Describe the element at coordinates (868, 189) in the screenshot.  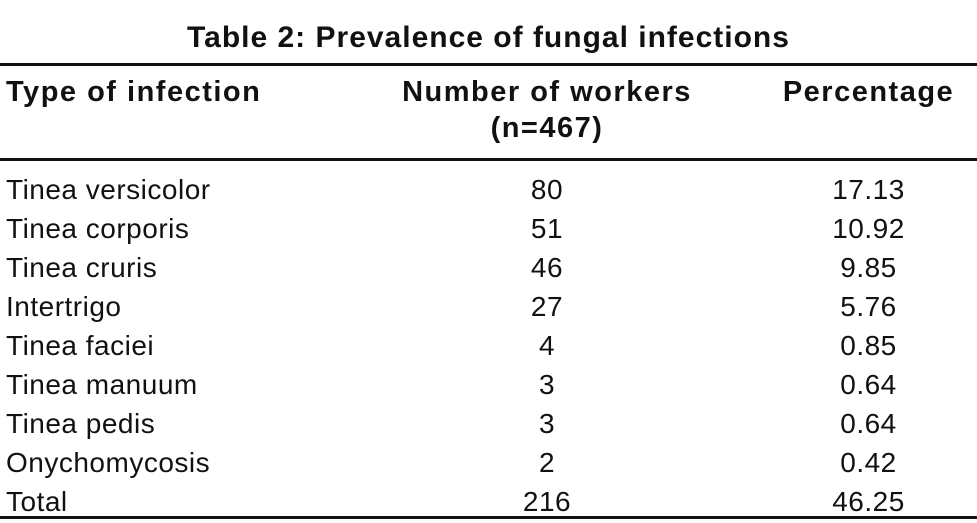
I see `cell-percentage: 17.13` at that location.